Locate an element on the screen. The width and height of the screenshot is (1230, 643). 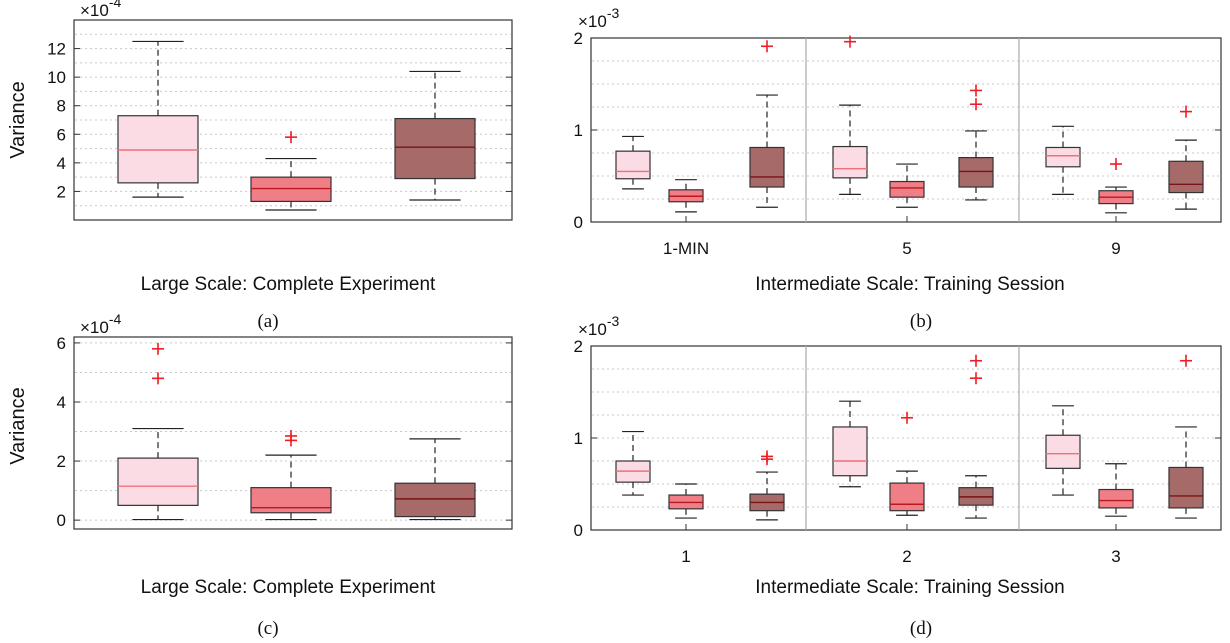
x-group-label: 2 is located at coordinates (906, 556).